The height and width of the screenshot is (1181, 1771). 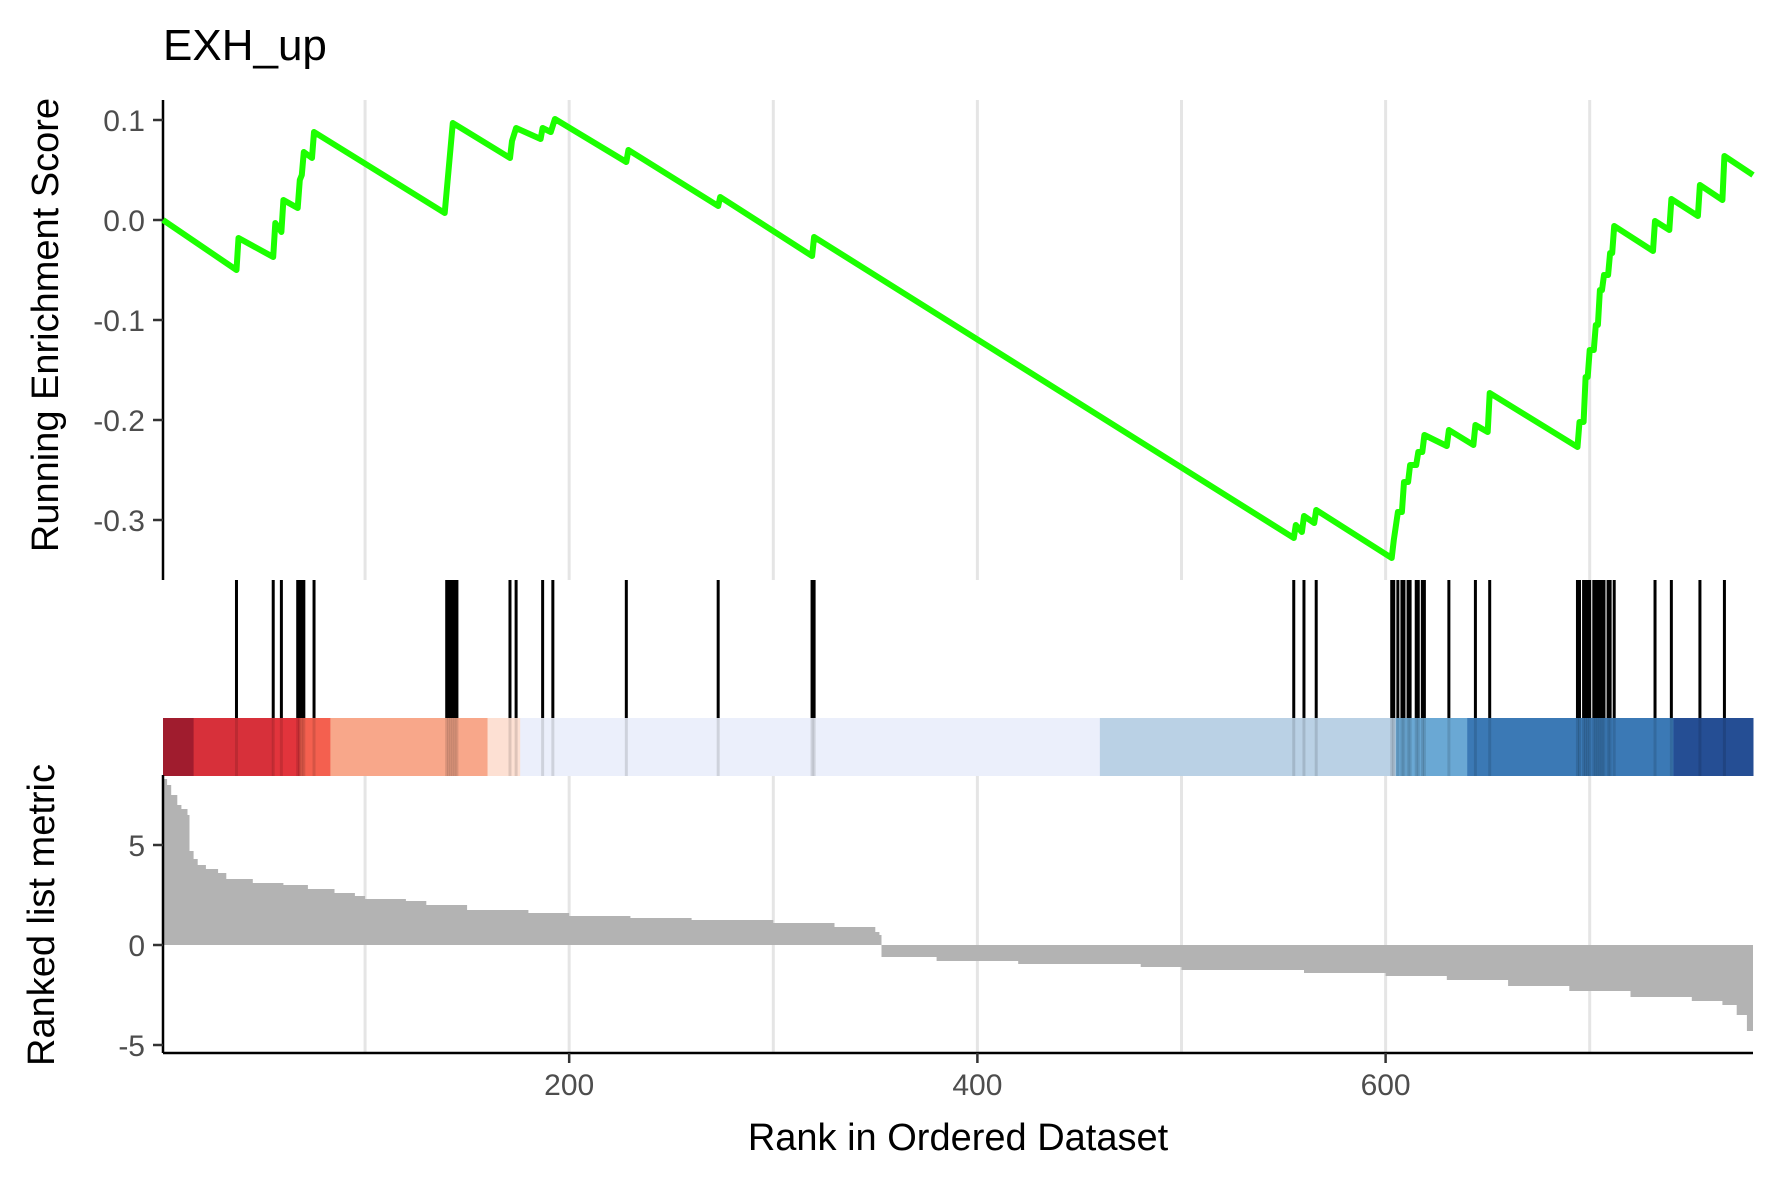 I want to click on top-ytick-label-3: -0.2, so click(x=119, y=421).